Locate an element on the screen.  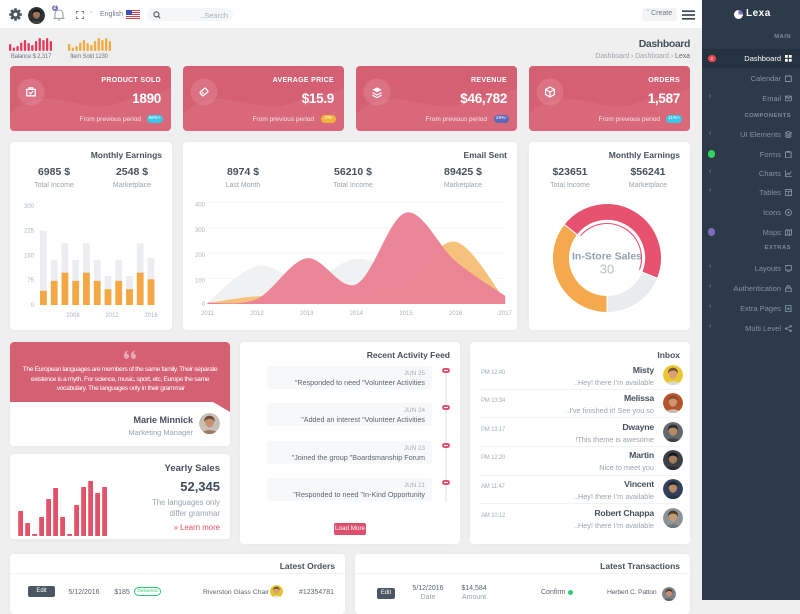
svg-text: 2017 is located at coordinates (506, 314).